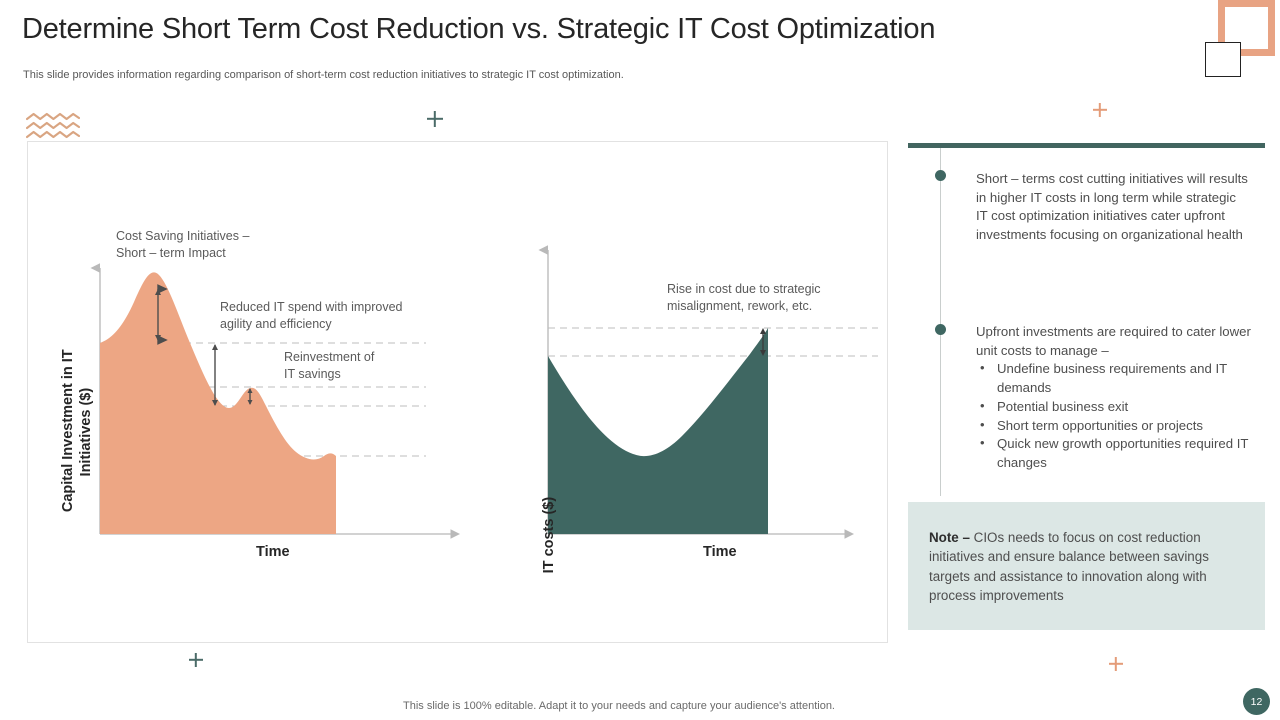  Describe the element at coordinates (1100, 110) in the screenshot. I see `plus-icon-top-right` at that location.